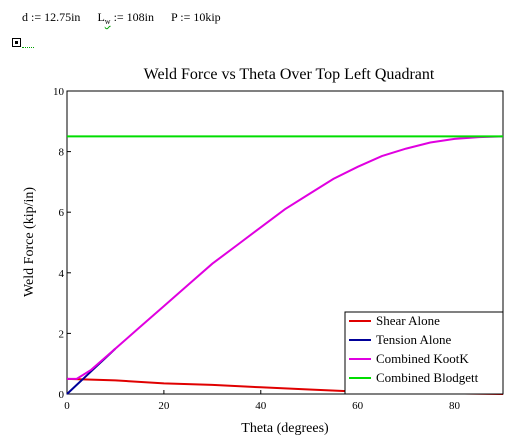 The image size is (531, 442). I want to click on variable-definitions: d := 12.75in Lw := 108in P := 10kip, so click(128, 18).